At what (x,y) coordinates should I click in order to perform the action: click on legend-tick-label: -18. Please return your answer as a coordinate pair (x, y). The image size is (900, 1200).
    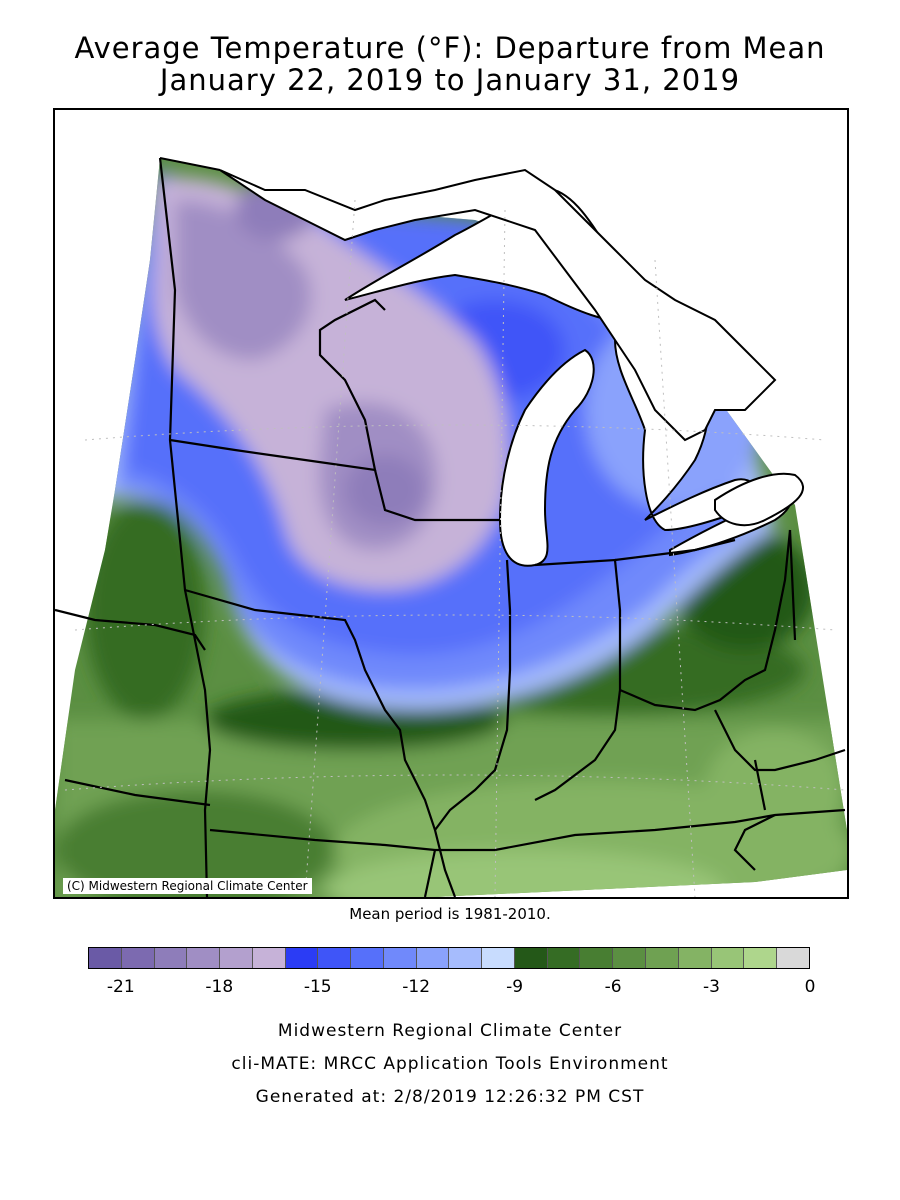
    Looking at the image, I should click on (219, 987).